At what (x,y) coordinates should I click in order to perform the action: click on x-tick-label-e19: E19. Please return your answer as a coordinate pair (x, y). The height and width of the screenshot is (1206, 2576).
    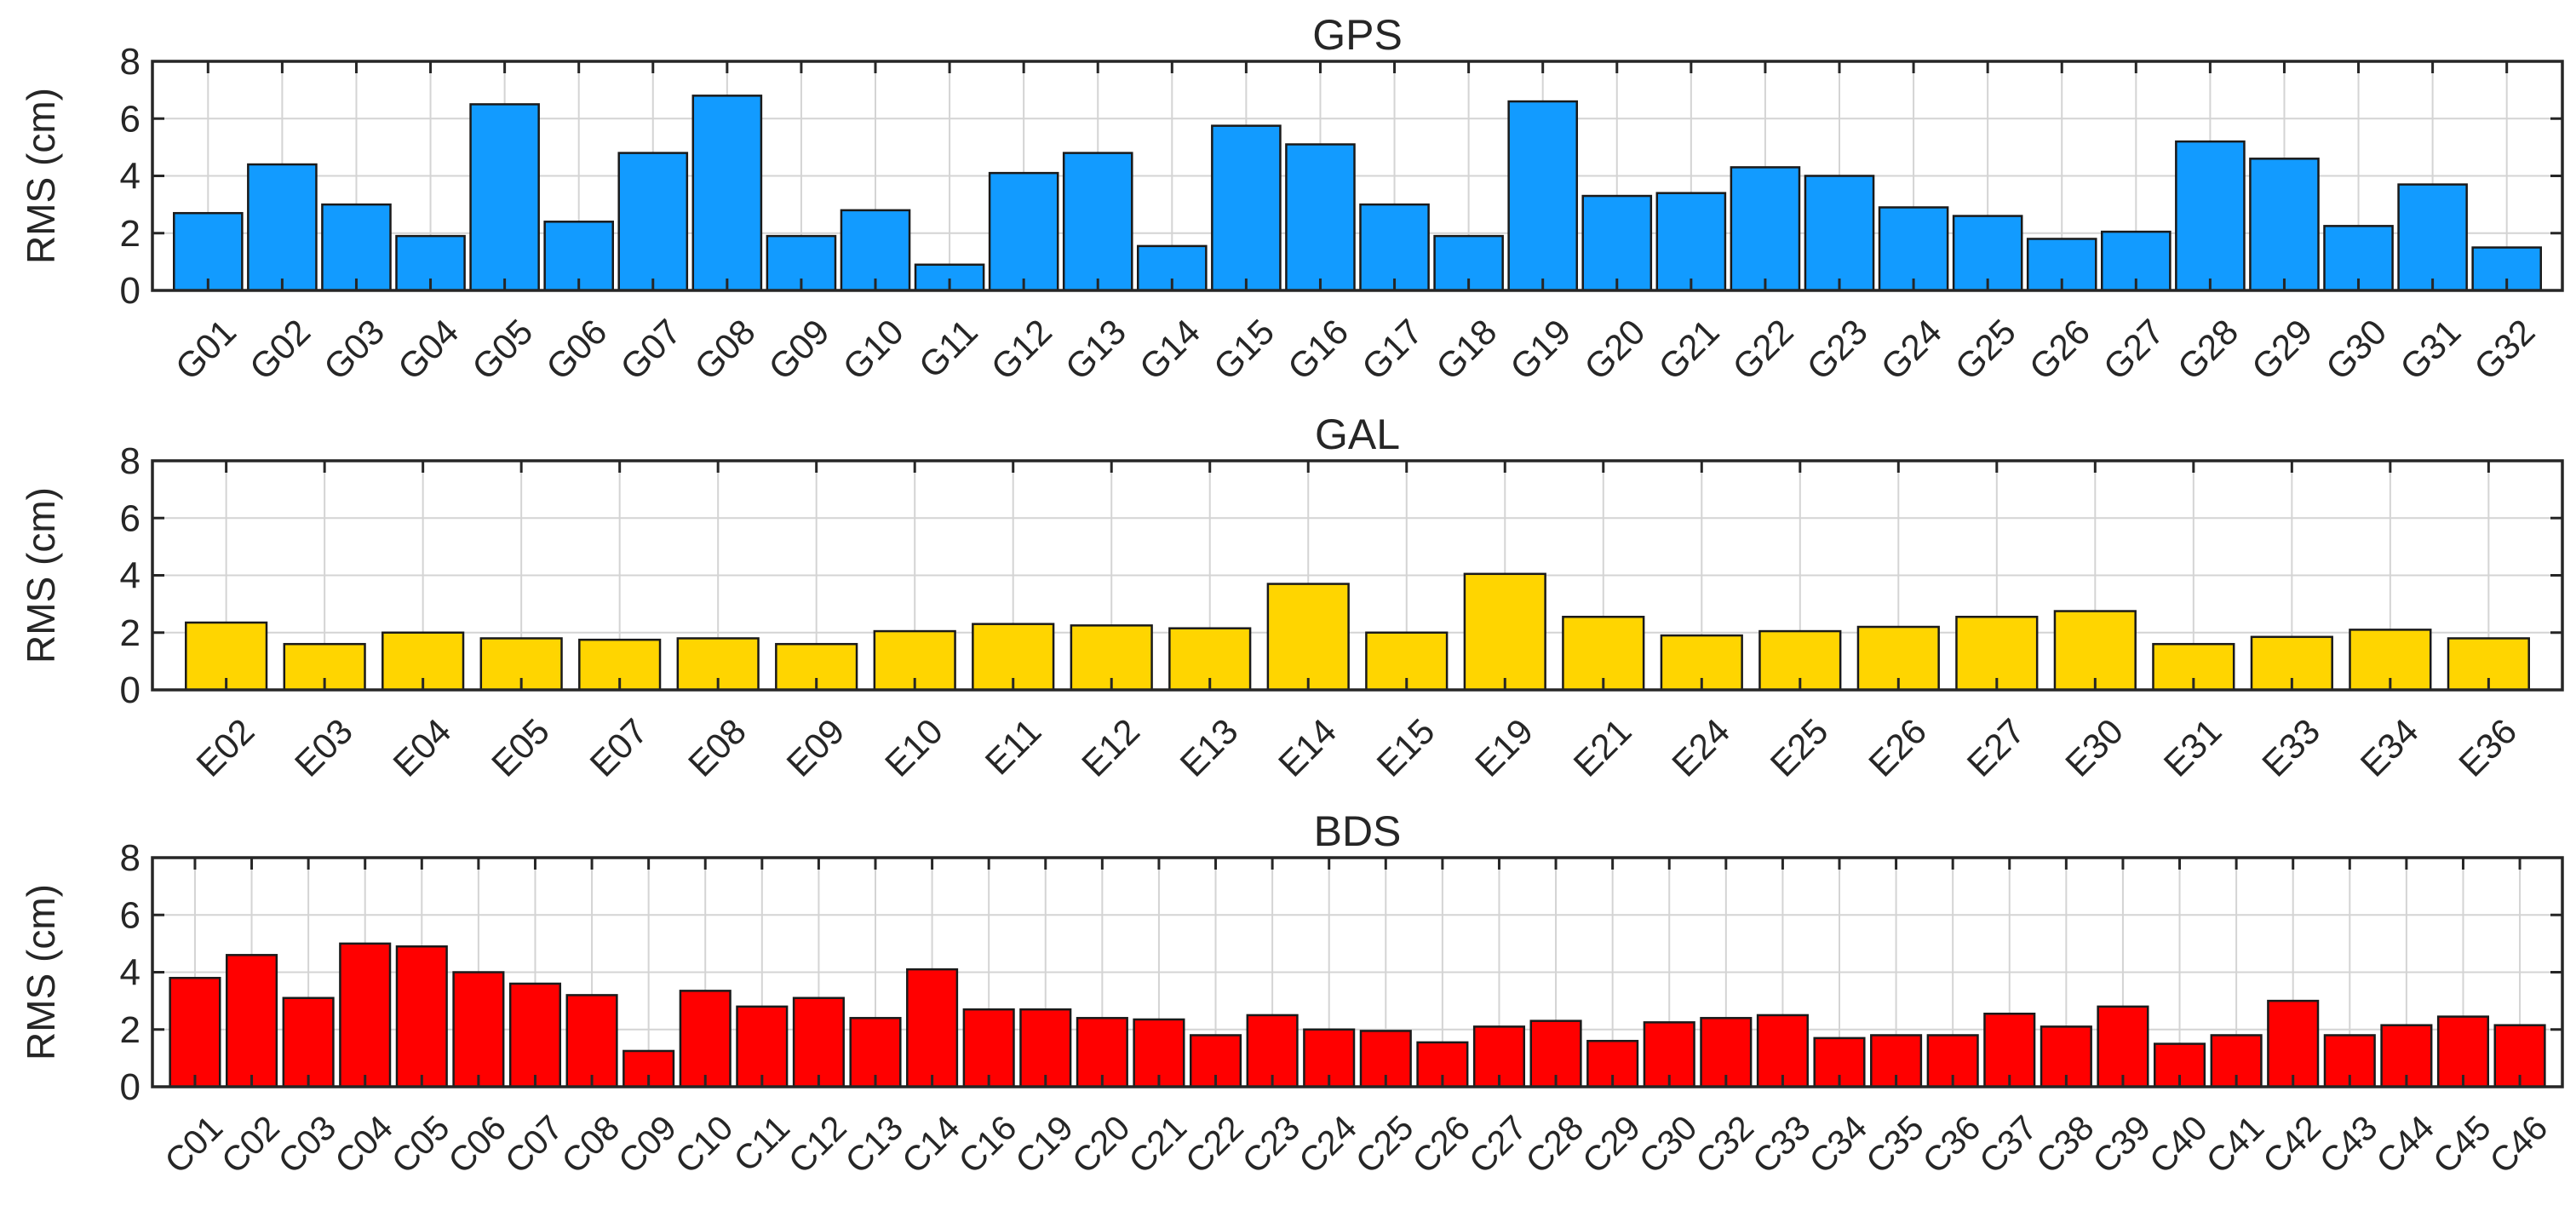
    Looking at the image, I should click on (1503, 747).